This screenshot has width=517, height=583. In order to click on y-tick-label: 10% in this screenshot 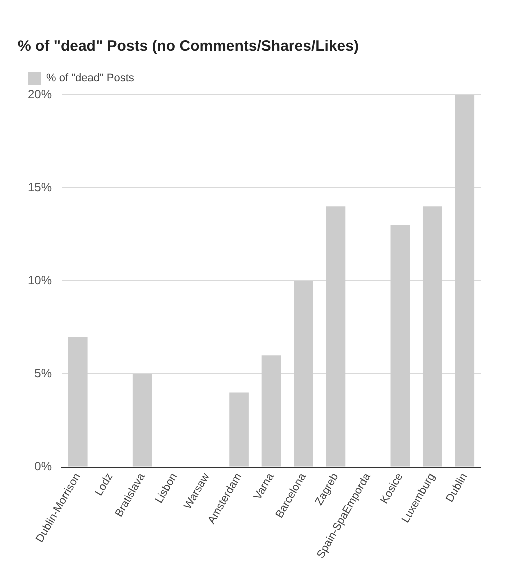, I will do `click(40, 280)`.